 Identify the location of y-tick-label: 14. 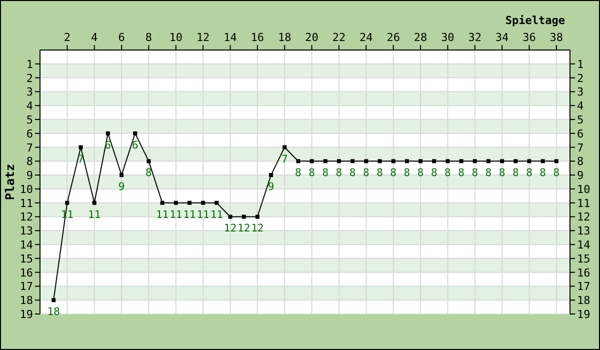
(27, 245).